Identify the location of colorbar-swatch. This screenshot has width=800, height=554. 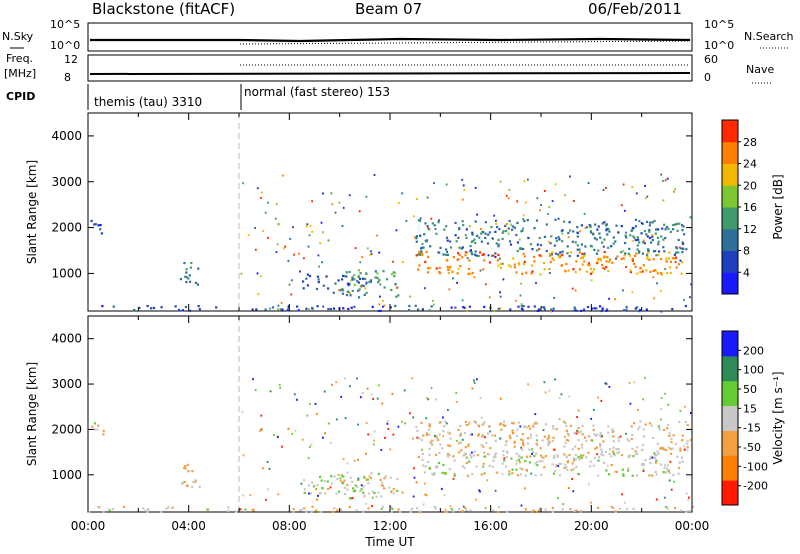
(730, 174).